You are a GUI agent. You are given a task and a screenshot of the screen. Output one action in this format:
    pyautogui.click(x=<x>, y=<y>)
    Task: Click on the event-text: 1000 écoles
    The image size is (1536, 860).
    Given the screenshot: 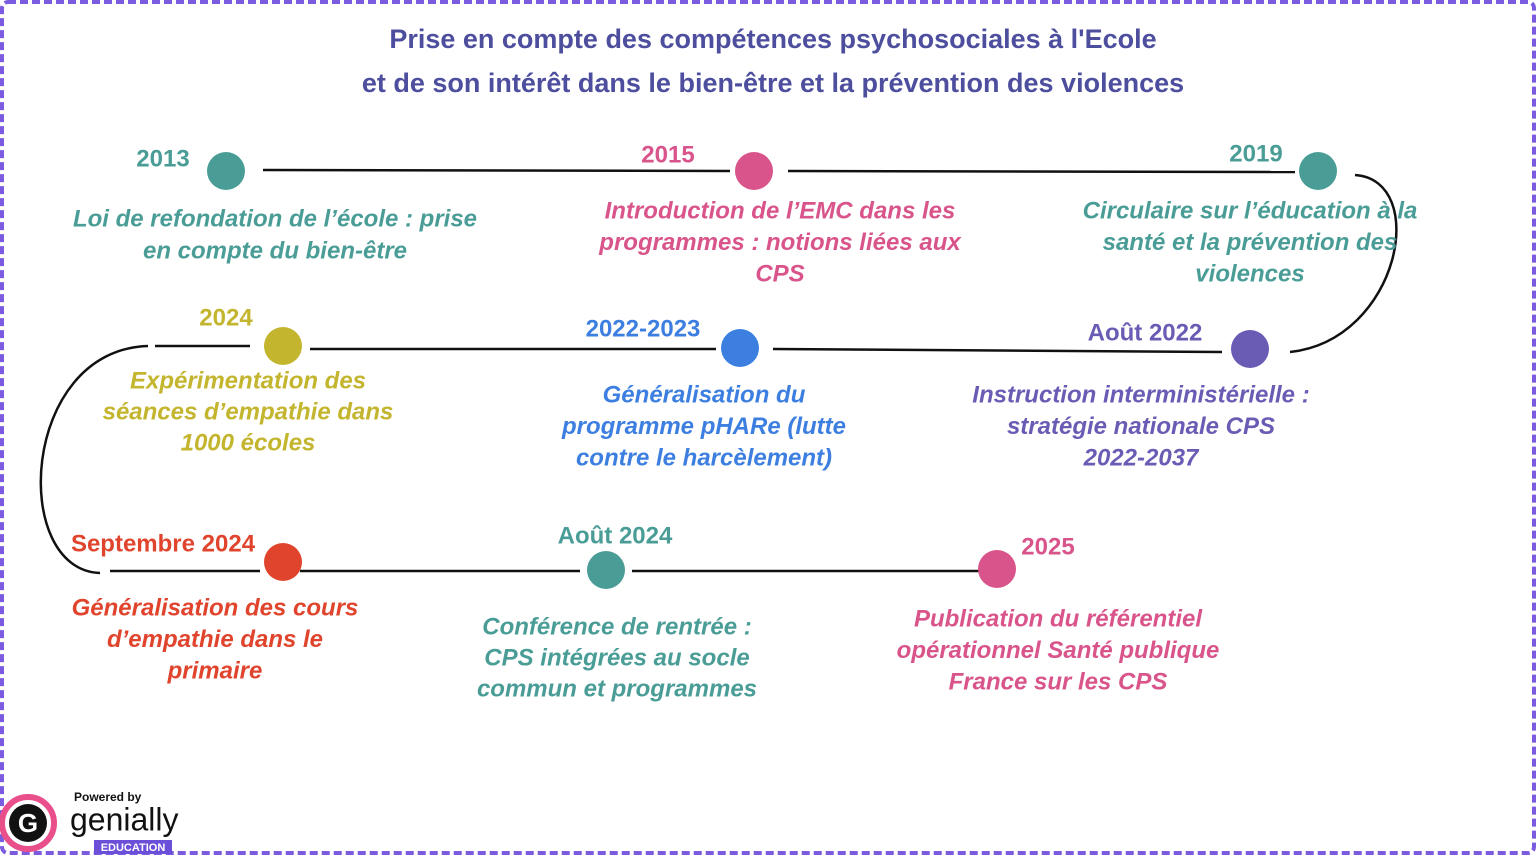 What is the action you would take?
    pyautogui.click(x=248, y=442)
    